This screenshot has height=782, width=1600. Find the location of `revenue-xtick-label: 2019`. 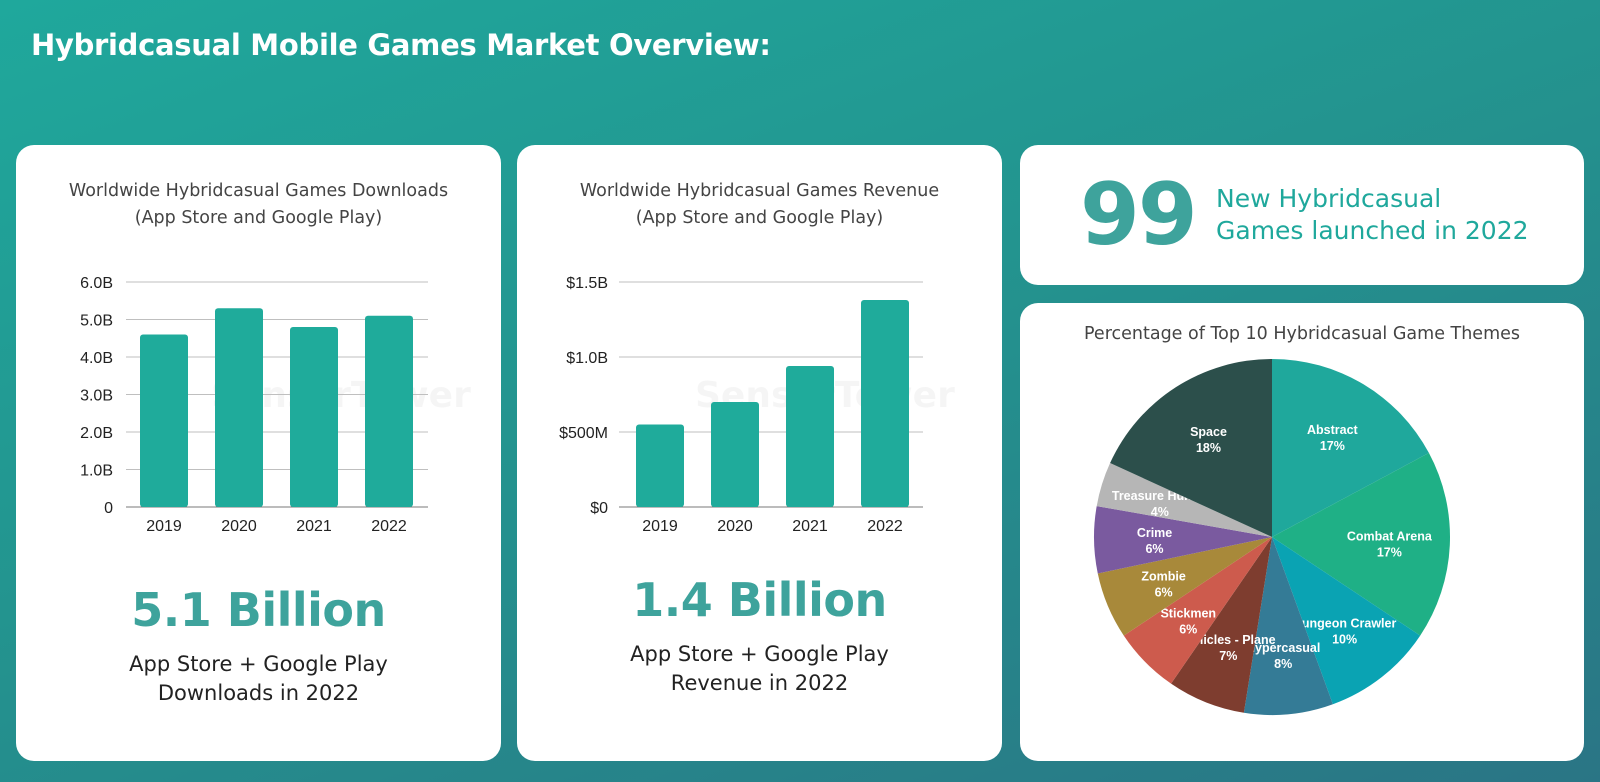

revenue-xtick-label: 2019 is located at coordinates (660, 526).